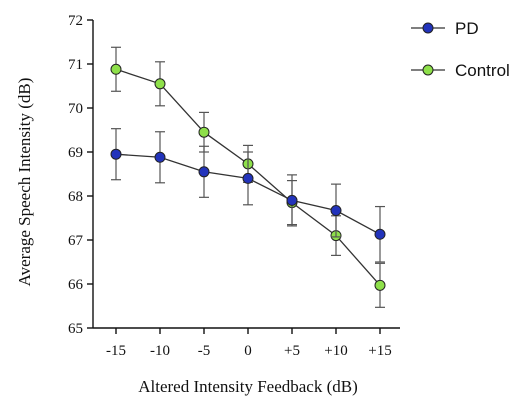 Image resolution: width=530 pixels, height=410 pixels. Describe the element at coordinates (460, 49) in the screenshot. I see `legend: PD Control` at that location.